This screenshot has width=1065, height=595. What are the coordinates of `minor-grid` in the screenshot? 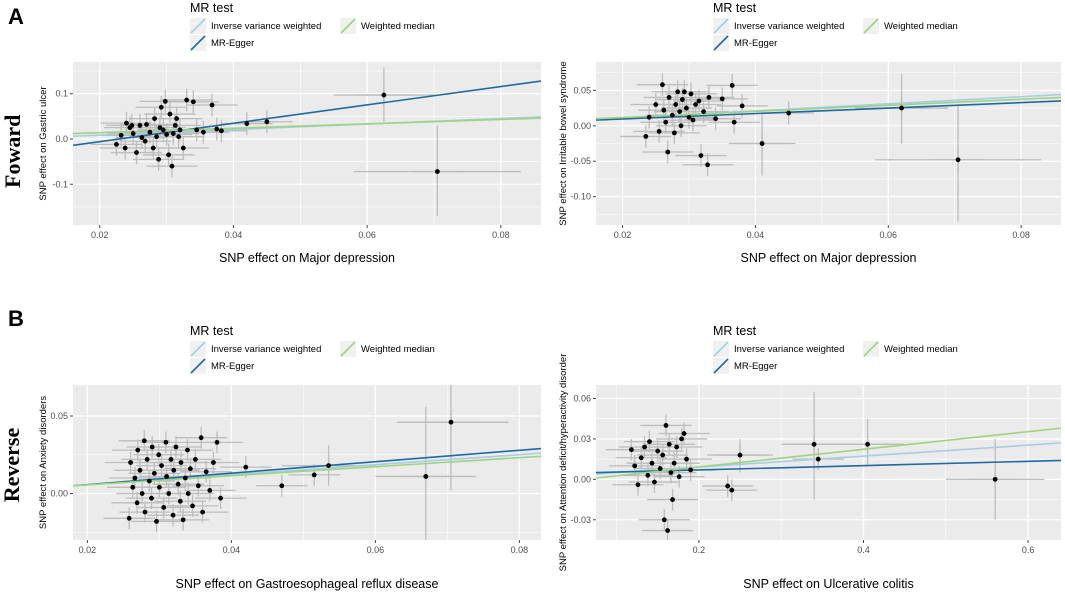 It's located at (307, 143).